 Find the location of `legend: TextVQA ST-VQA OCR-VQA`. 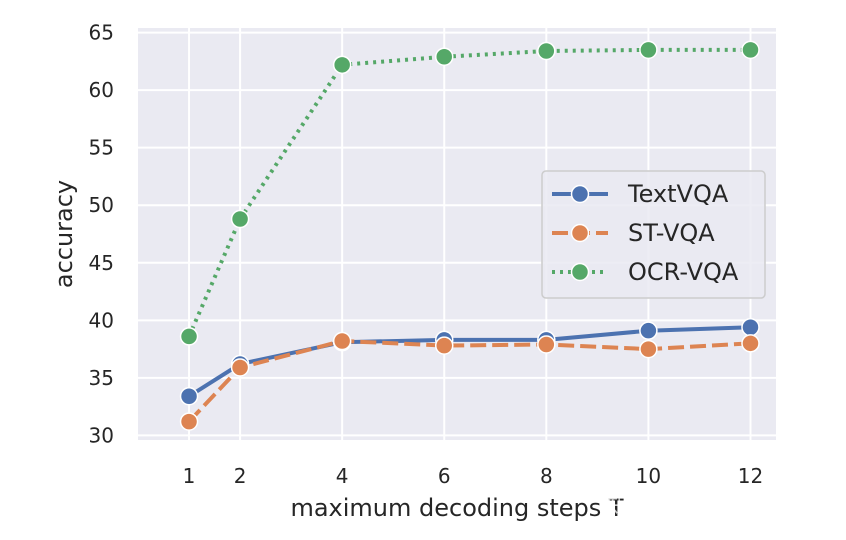

legend: TextVQA ST-VQA OCR-VQA is located at coordinates (653, 234).